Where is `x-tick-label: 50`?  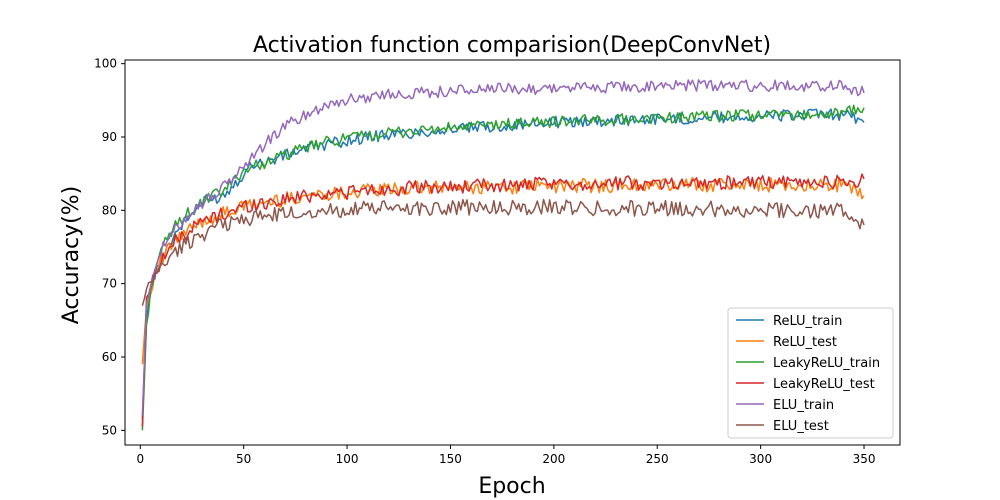 x-tick-label: 50 is located at coordinates (243, 459).